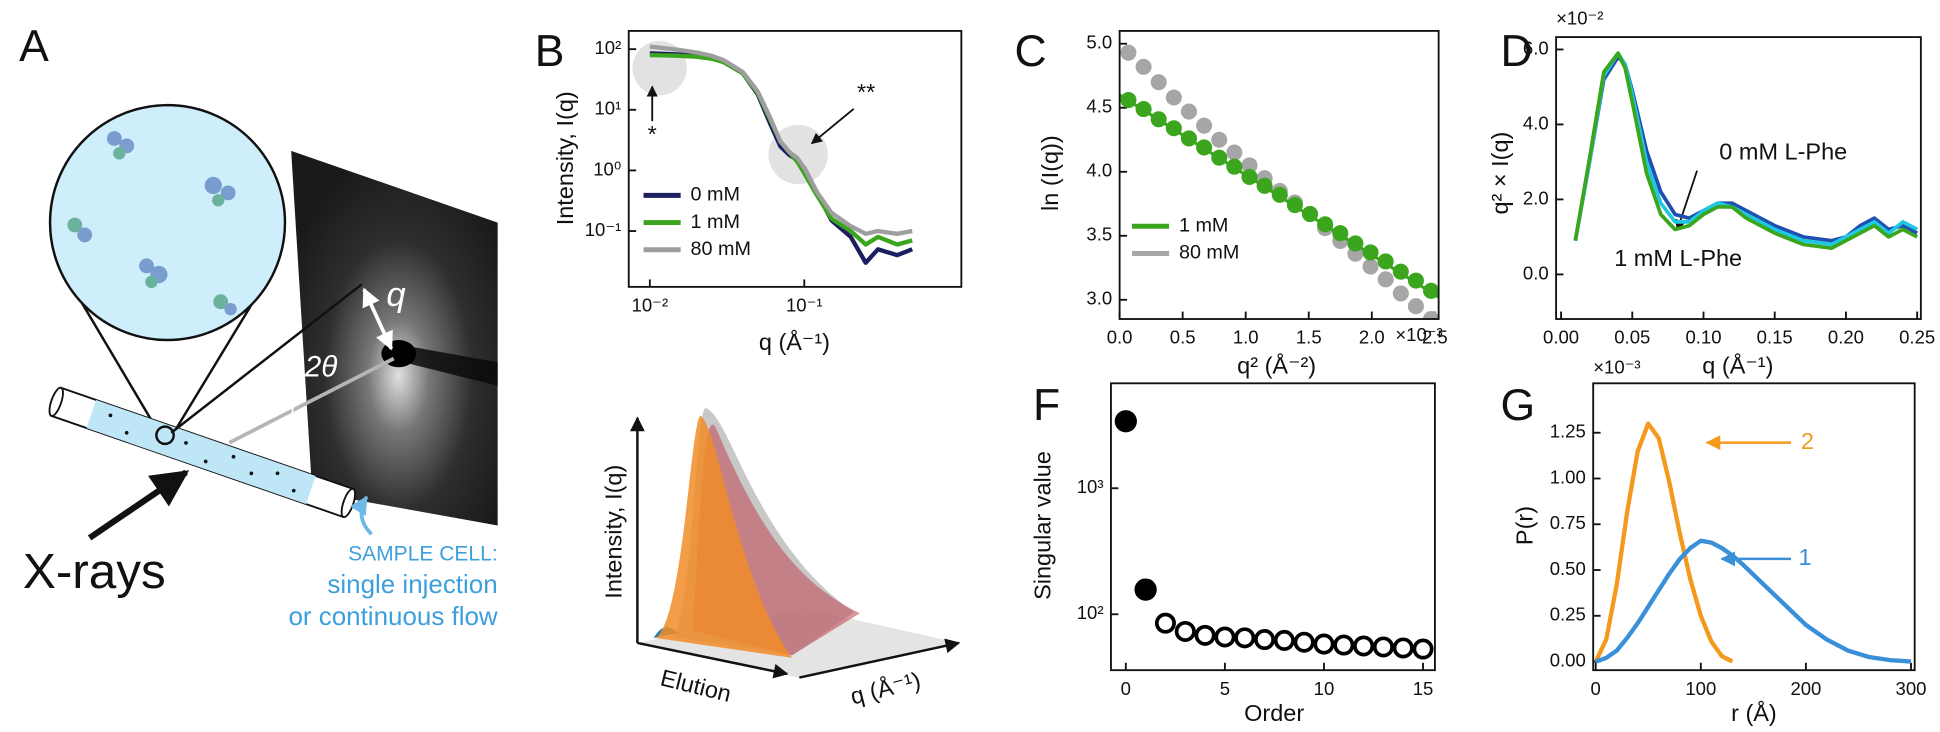  I want to click on panel-letter: C, so click(1031, 51).